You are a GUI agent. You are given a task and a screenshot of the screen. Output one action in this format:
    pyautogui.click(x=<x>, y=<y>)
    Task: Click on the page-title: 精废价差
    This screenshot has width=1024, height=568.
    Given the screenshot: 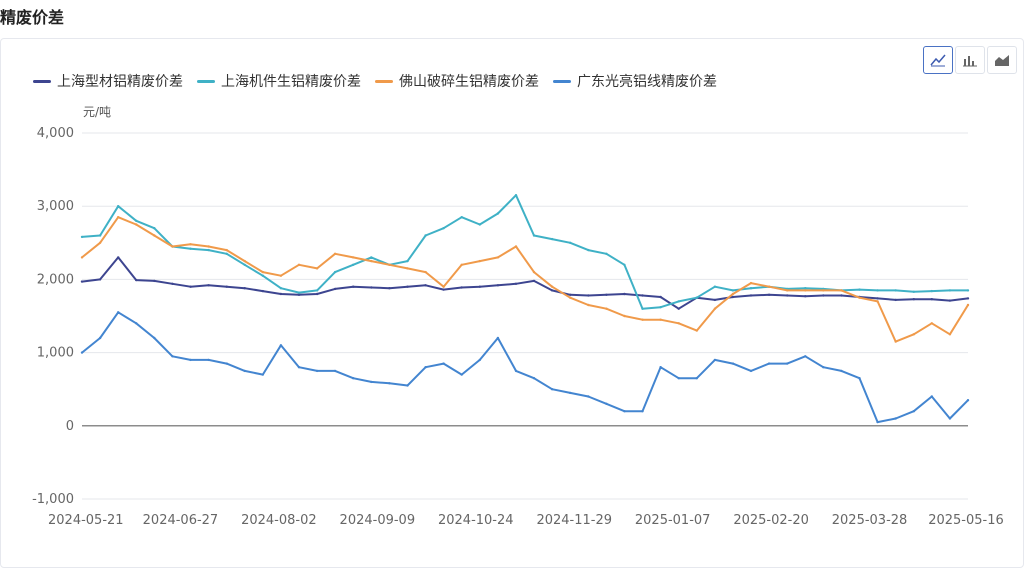 What is the action you would take?
    pyautogui.click(x=32, y=17)
    